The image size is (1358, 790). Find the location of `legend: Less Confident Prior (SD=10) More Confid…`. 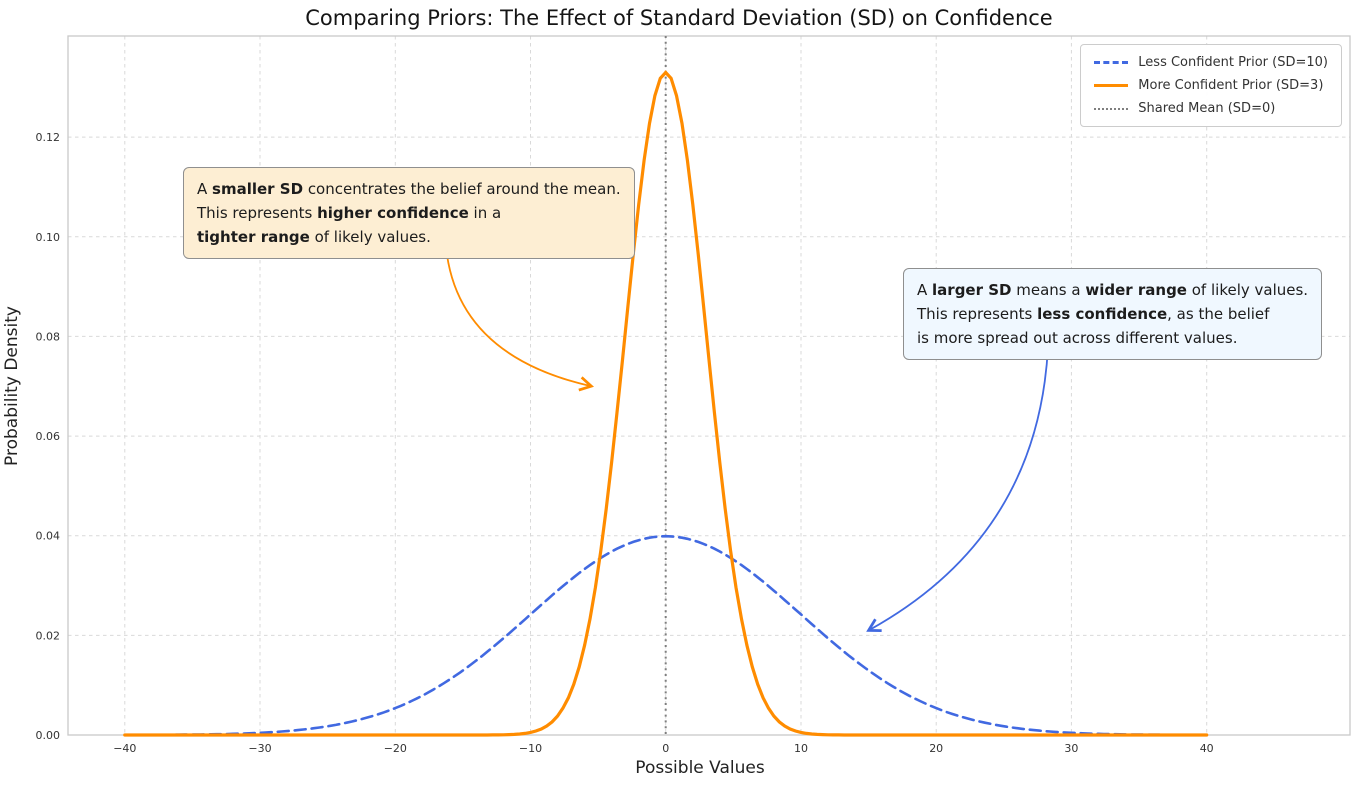

legend: Less Confident Prior (SD=10) More Confid… is located at coordinates (1211, 85).